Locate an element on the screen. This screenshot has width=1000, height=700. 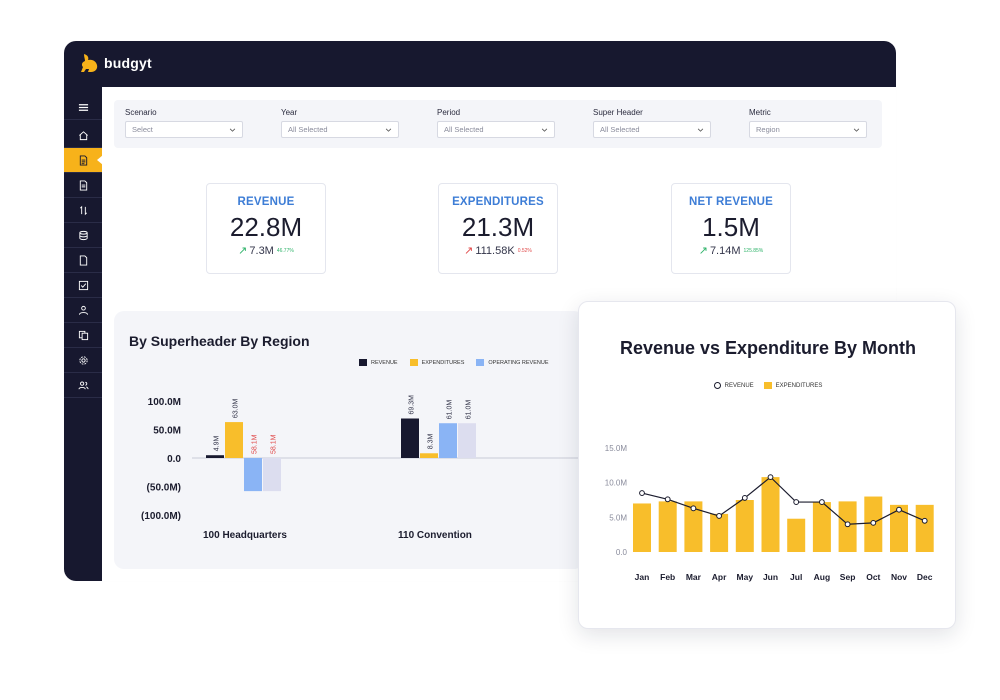
kpi-value: 1.5M is located at coordinates (731, 227).